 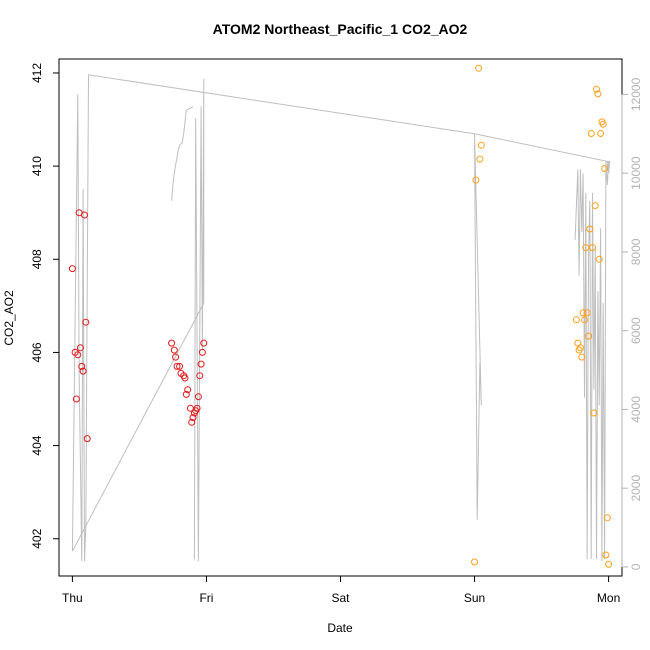 I want to click on chart-title: ATOM2 Northeast_Pacific_1 CO2_AO2, so click(x=340, y=29).